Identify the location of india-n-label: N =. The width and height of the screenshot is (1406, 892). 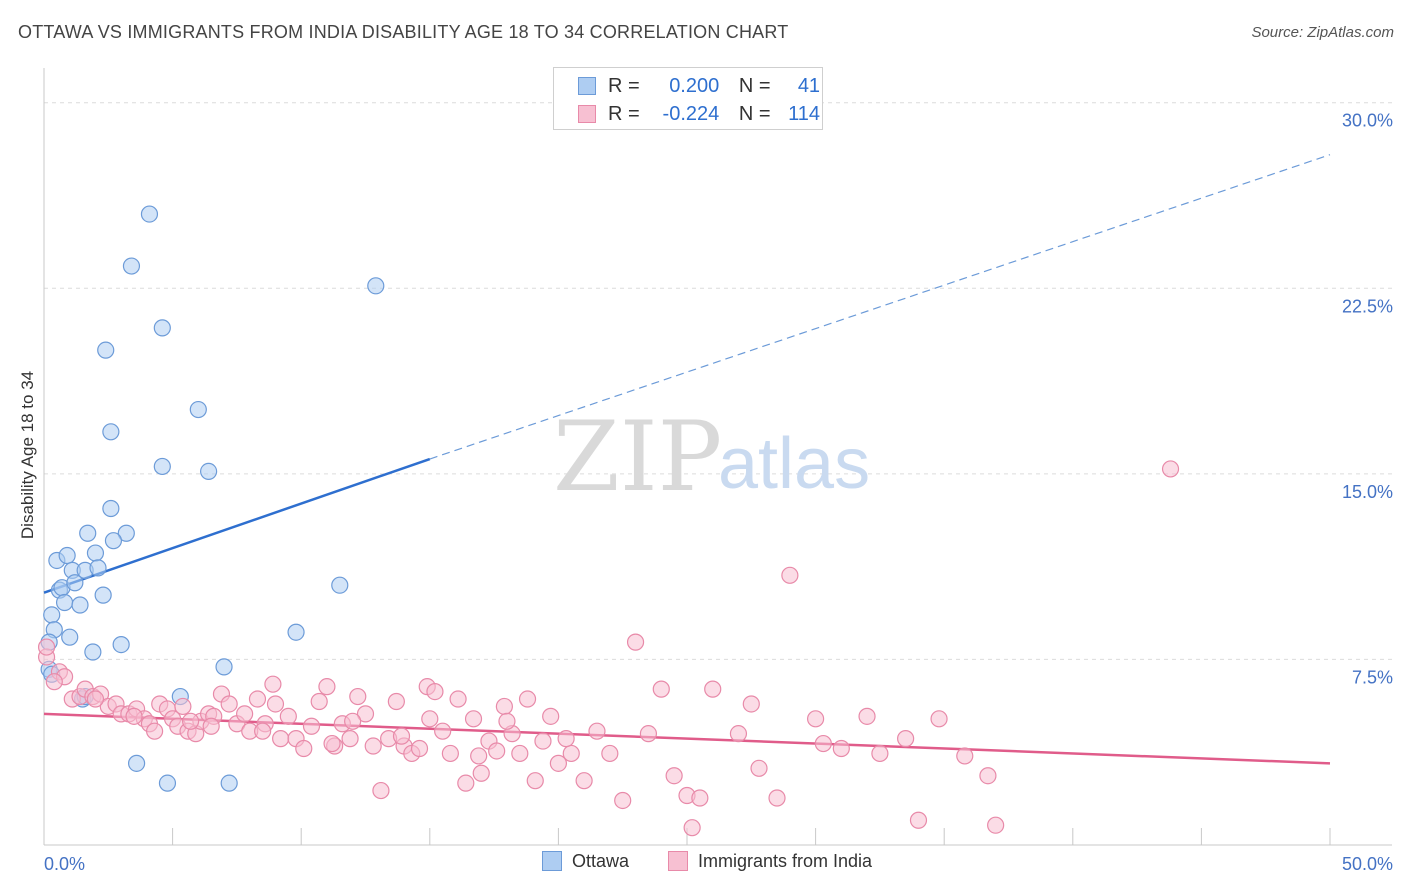
(754, 114).